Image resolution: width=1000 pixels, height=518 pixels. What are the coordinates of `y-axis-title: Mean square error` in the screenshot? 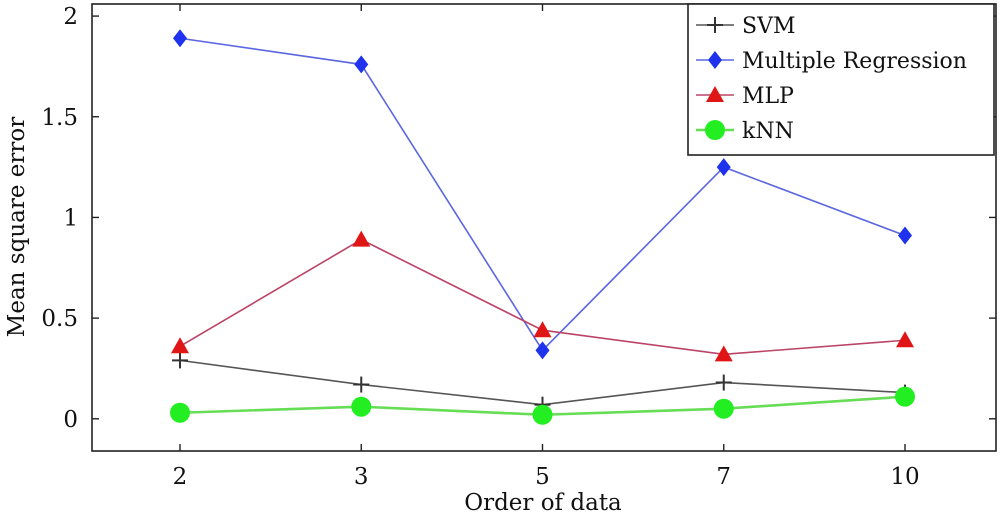 It's located at (17, 227).